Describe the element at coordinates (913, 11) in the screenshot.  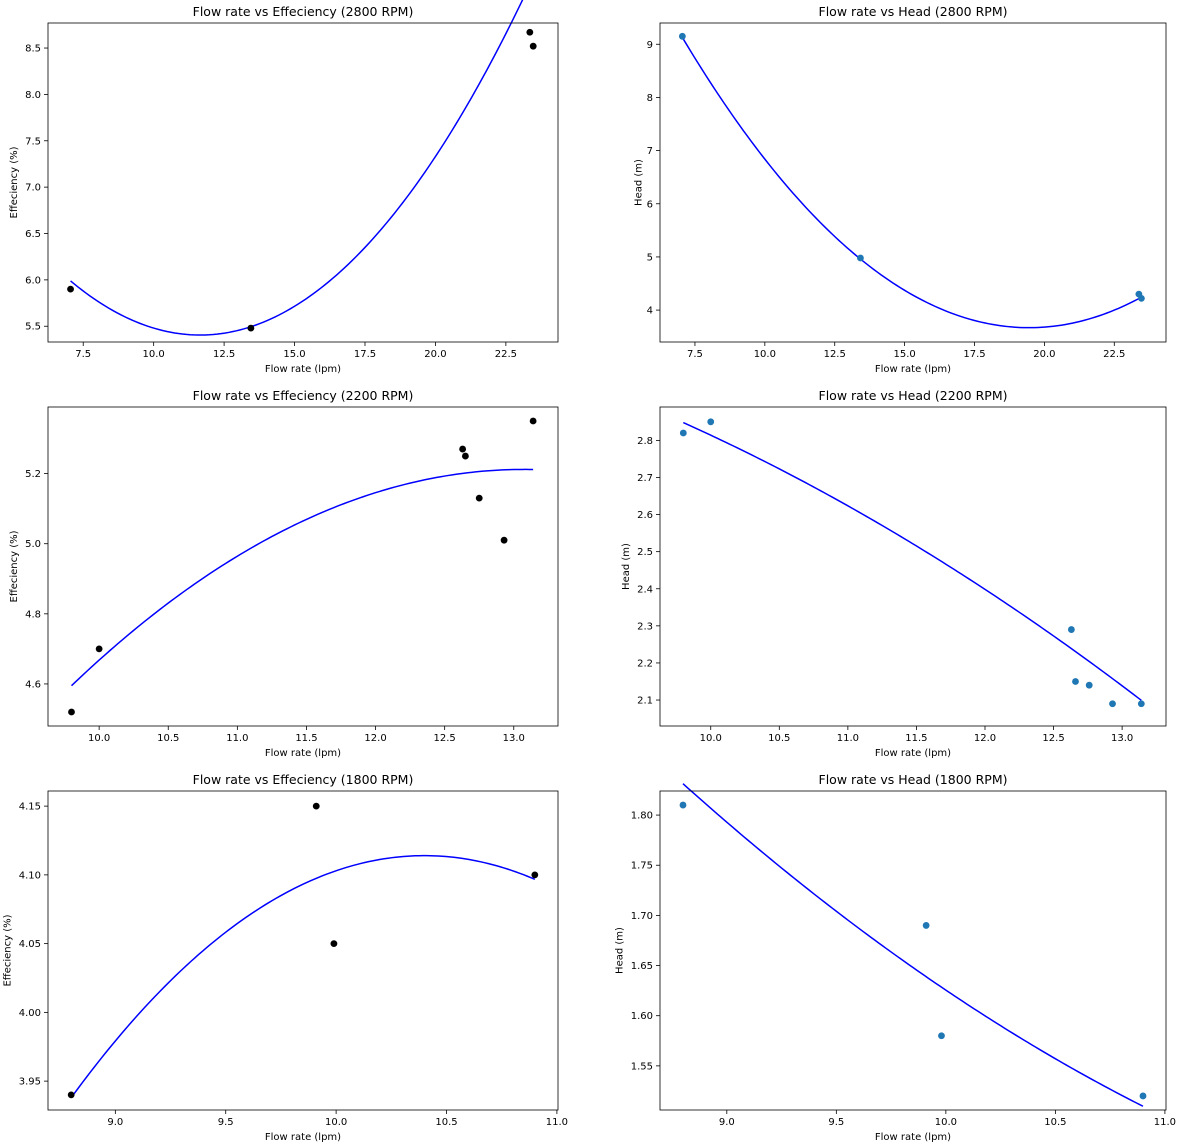
I see `chart-title: Flow rate vs Head (2800 RPM)` at that location.